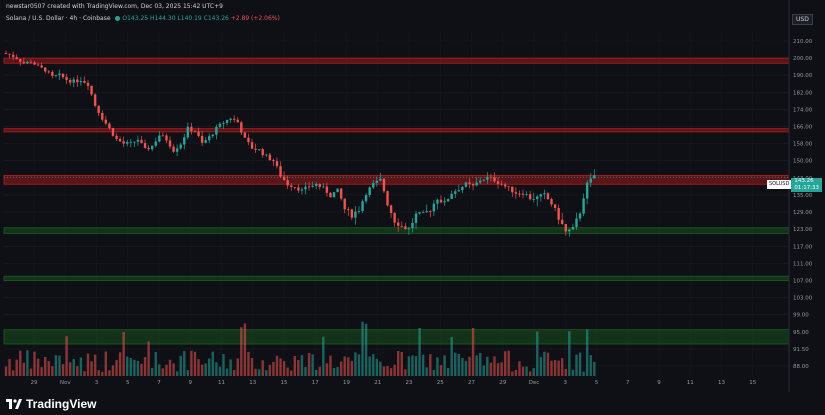  I want to click on price-tick-label: 182.00, so click(803, 93).